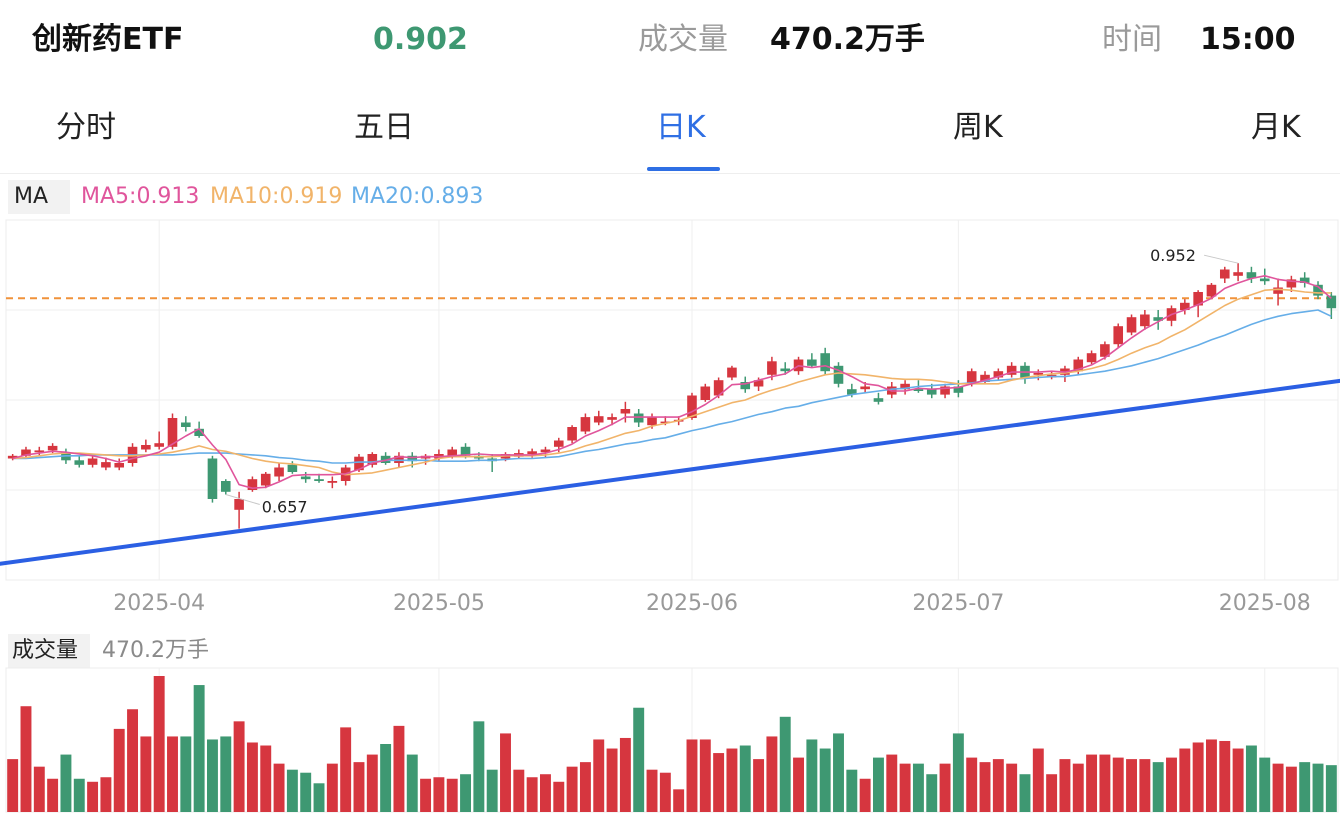  I want to click on tab-weekly-k: 周K, so click(978, 127).